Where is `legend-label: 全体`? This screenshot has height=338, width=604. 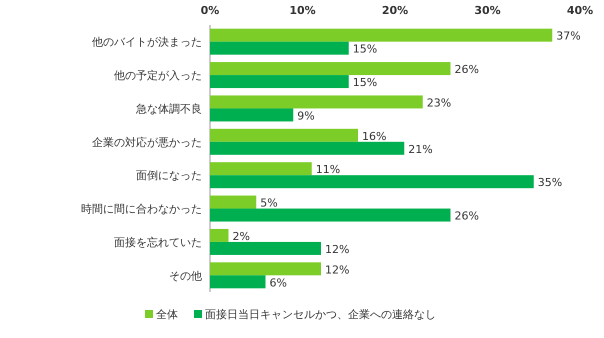 legend-label: 全体 is located at coordinates (167, 314).